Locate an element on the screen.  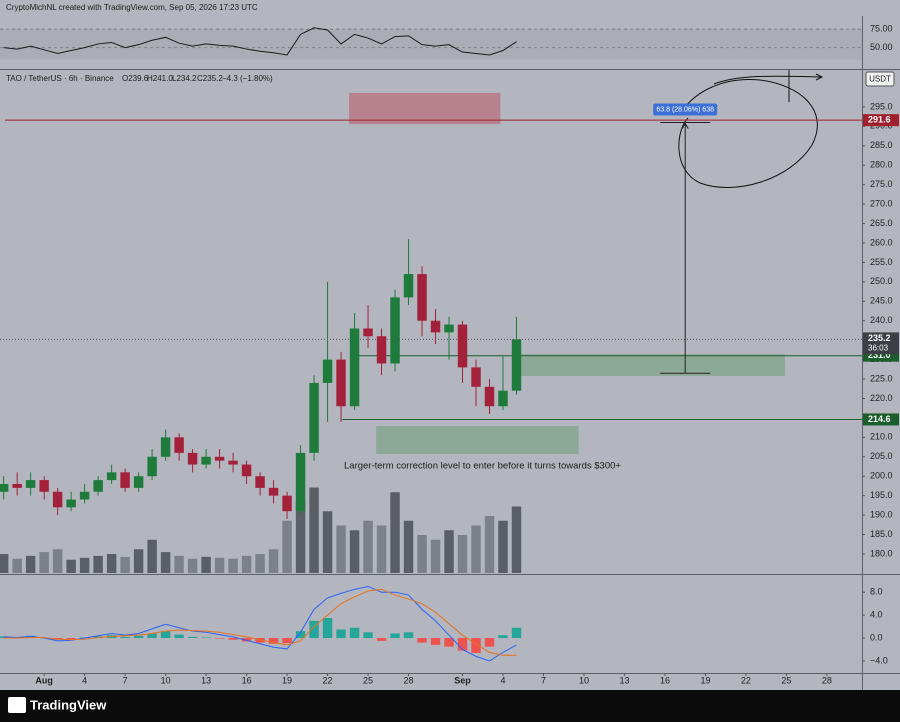
macd-tick-label: 8.0 is located at coordinates (876, 592).